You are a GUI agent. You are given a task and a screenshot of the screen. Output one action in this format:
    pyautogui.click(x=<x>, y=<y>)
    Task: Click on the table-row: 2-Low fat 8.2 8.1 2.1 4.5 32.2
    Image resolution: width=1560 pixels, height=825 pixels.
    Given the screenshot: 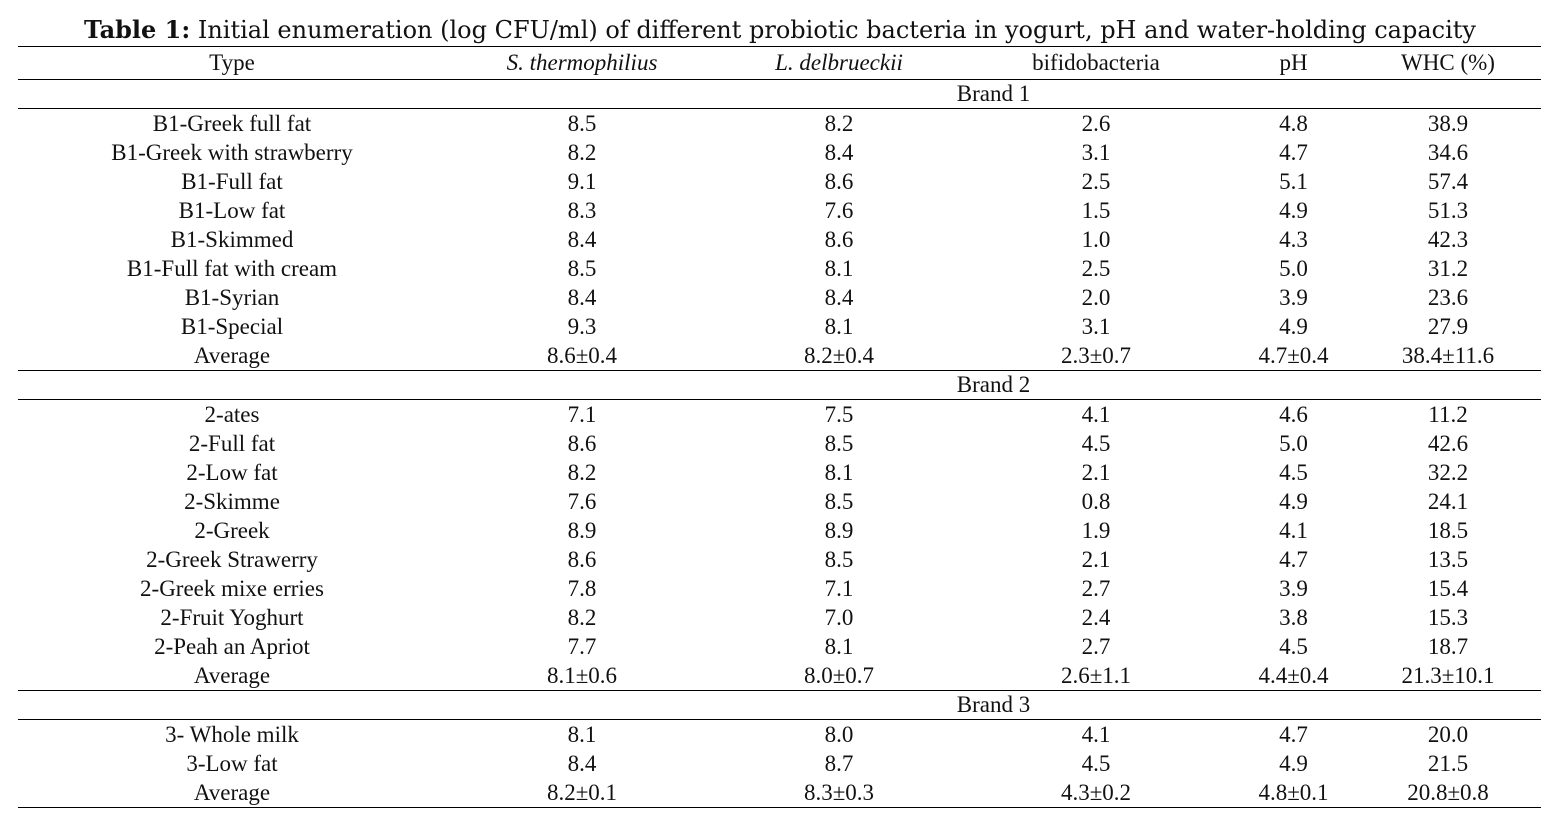 What is the action you would take?
    pyautogui.click(x=779, y=472)
    